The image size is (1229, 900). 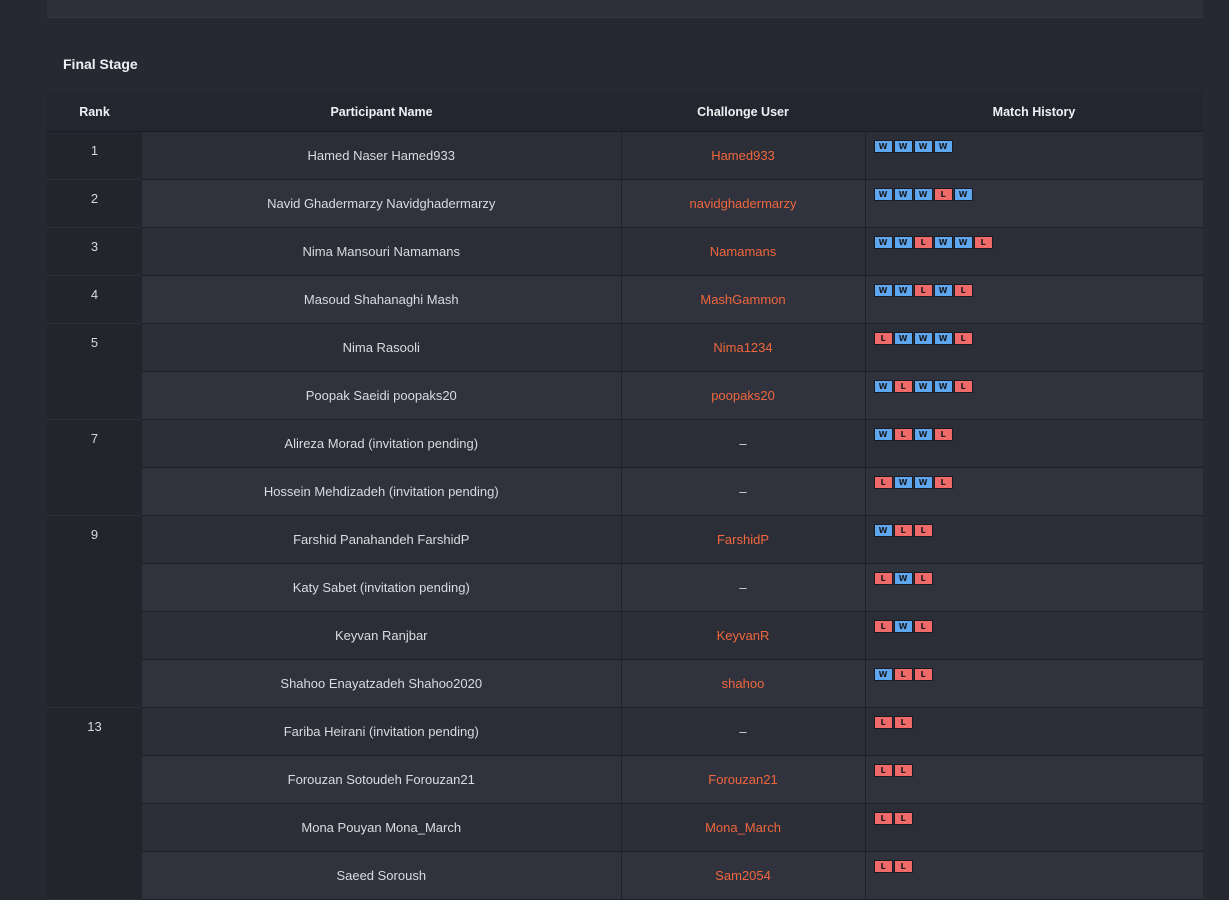 I want to click on rank-cell: 5, so click(x=94, y=347).